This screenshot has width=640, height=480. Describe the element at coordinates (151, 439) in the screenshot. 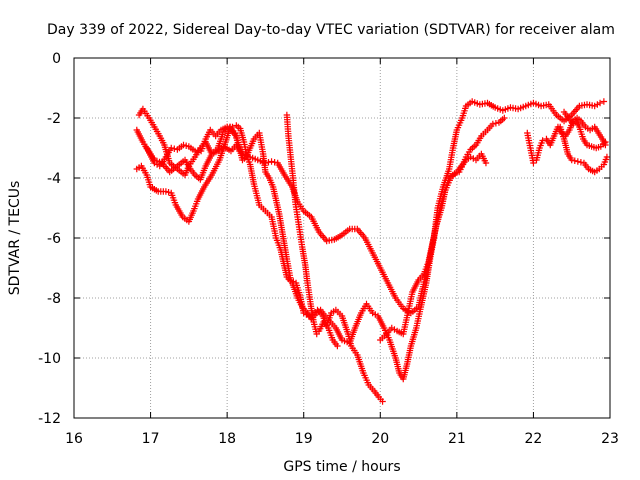

I see `x-tick-label: 17` at that location.